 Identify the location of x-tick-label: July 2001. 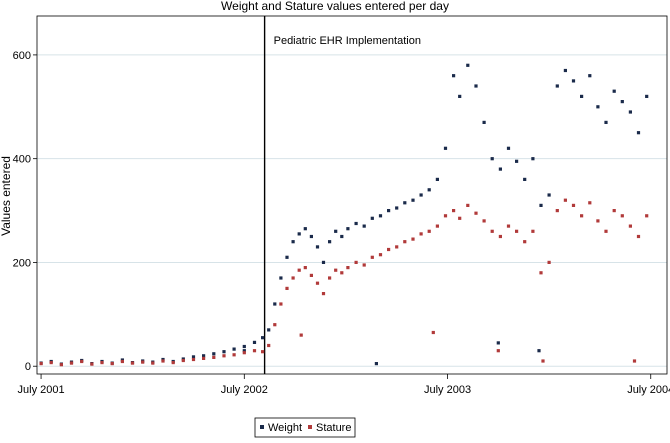
(41, 390).